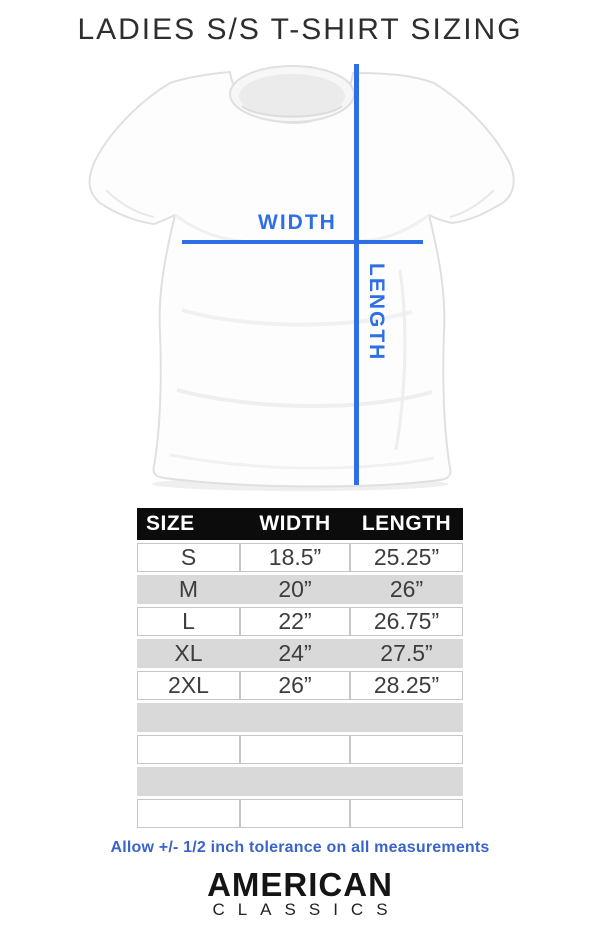 This screenshot has height=943, width=600. What do you see at coordinates (170, 523) in the screenshot?
I see `header-size: SIZE` at bounding box center [170, 523].